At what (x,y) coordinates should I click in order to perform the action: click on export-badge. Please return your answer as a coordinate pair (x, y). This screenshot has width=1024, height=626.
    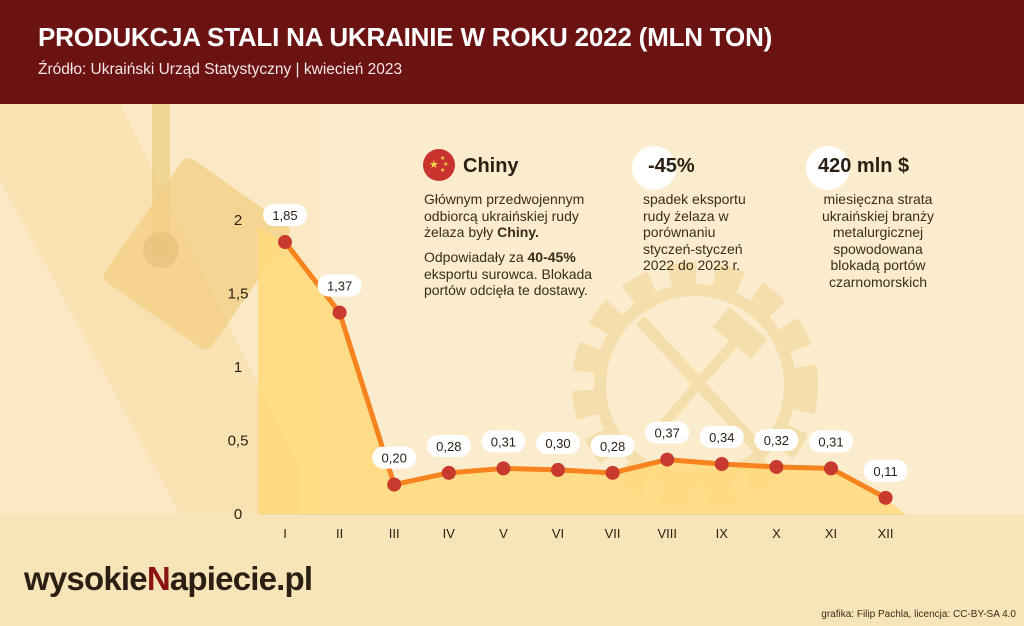
    Looking at the image, I should click on (654, 168).